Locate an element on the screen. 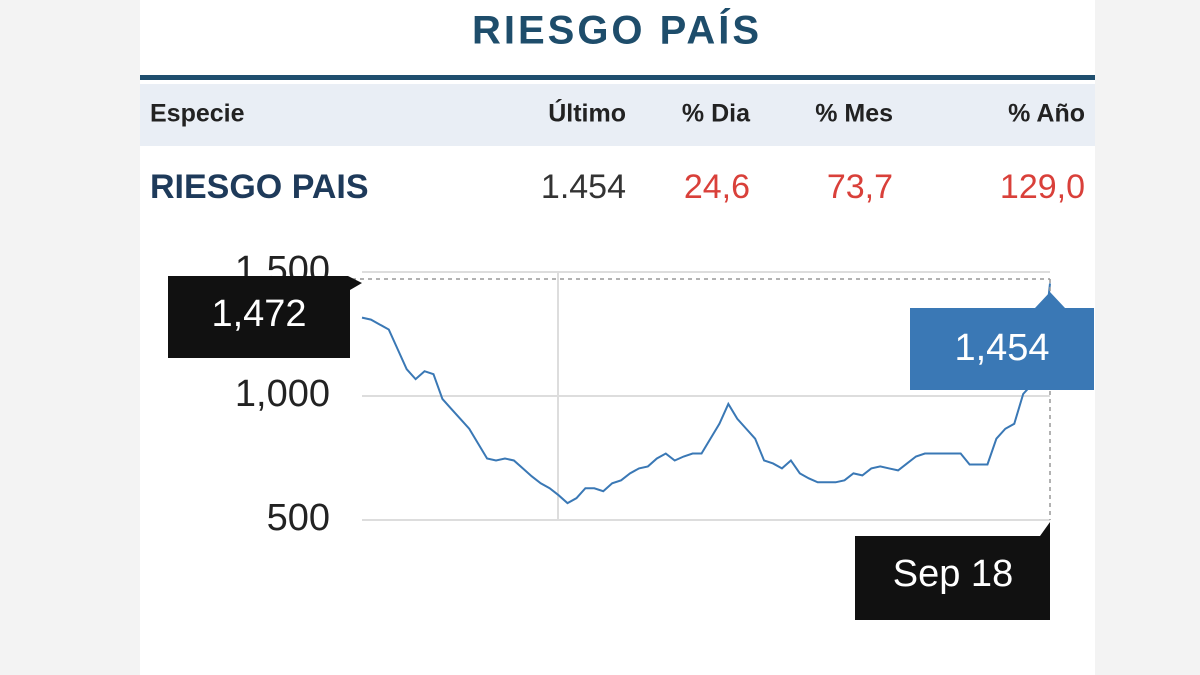  cell: 24,6 is located at coordinates (717, 187).